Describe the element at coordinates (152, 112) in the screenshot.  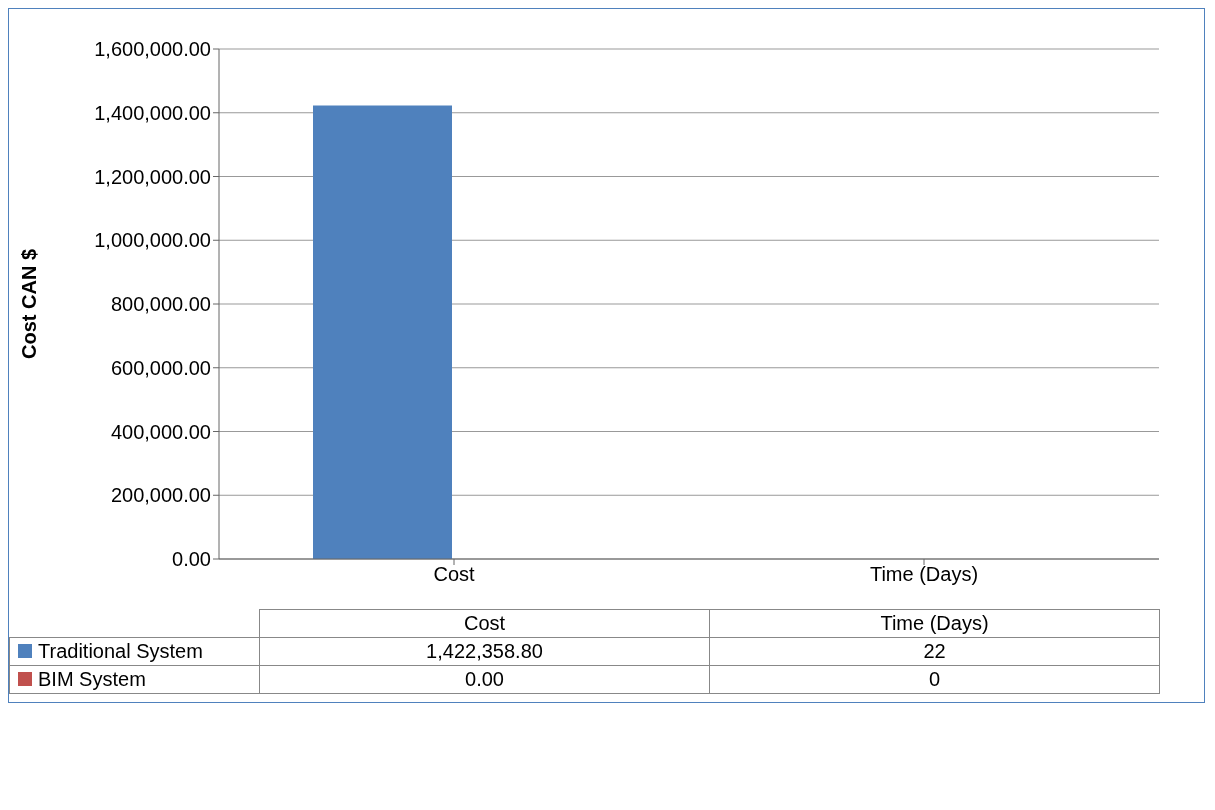
I see `y-tick-label: 1,400,000.00` at that location.